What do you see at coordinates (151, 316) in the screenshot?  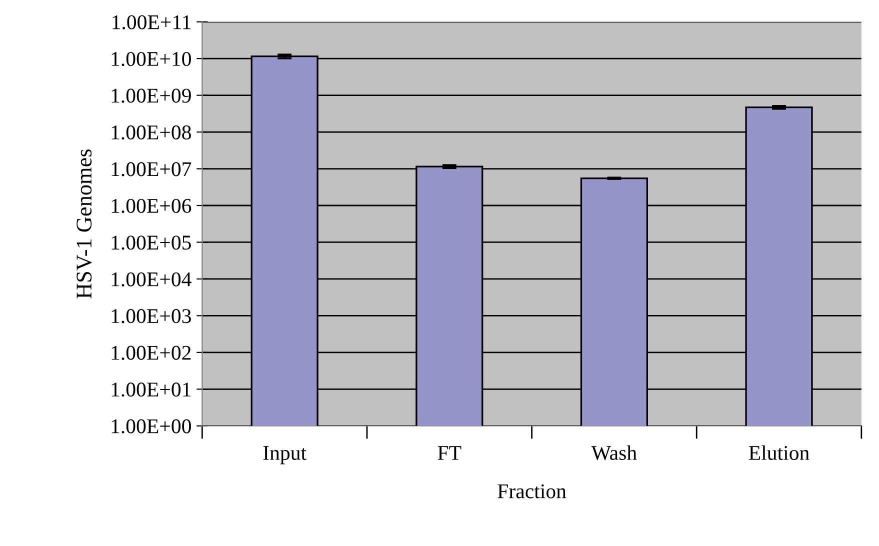 I see `y-tick-label: 1.00E+03` at bounding box center [151, 316].